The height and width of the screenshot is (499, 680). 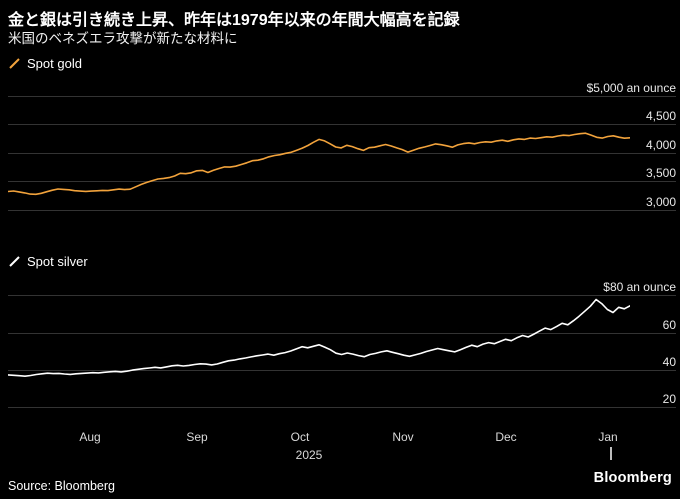 I want to click on x-axis: Aug Sep Oct Nov Dec Jan 2025, so click(x=319, y=449).